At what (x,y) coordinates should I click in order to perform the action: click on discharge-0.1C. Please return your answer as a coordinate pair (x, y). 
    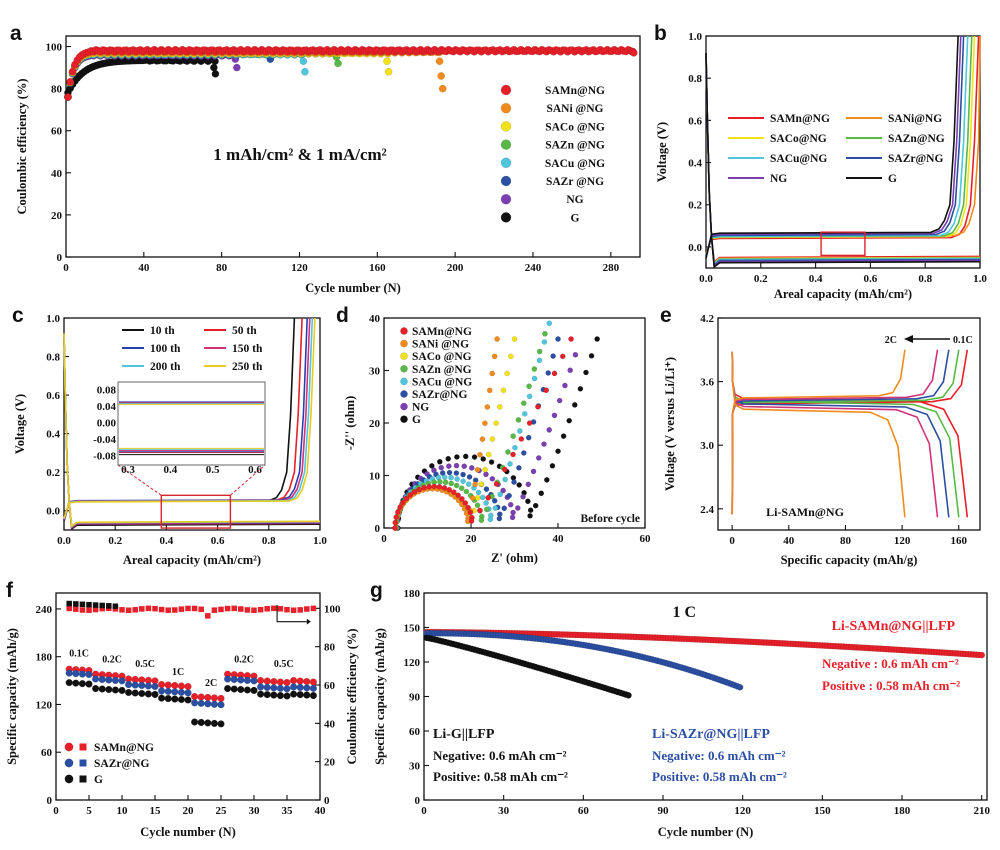
    Looking at the image, I should click on (850, 434).